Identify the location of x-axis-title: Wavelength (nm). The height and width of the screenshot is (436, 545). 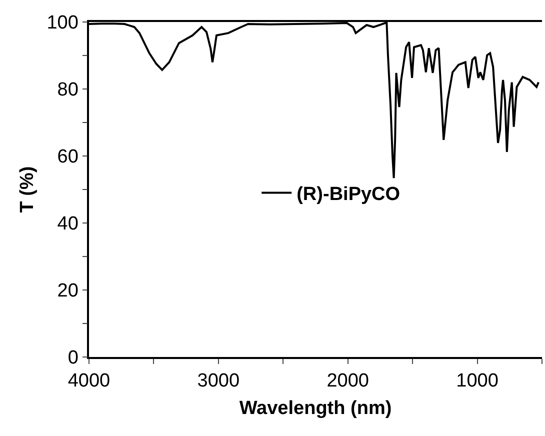
(315, 408).